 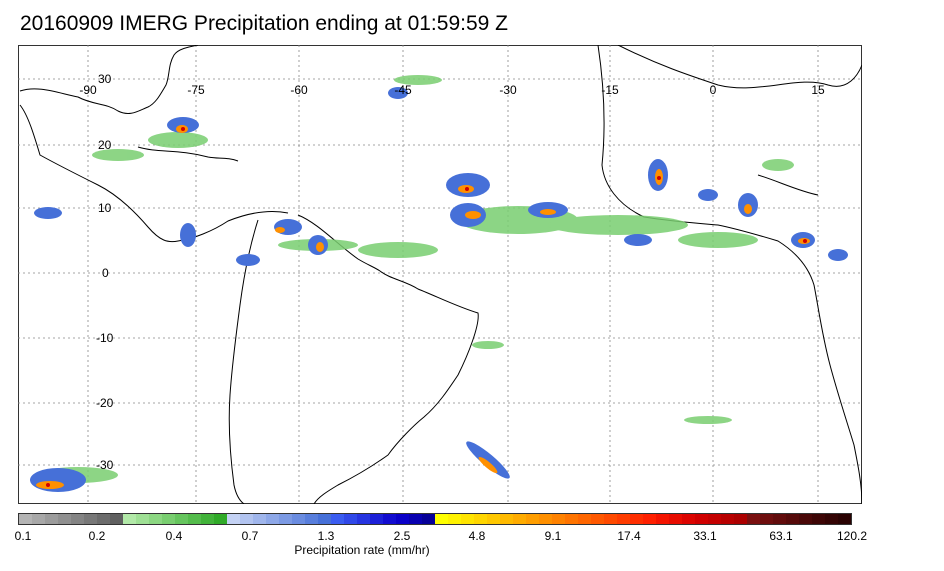 What do you see at coordinates (105, 338) in the screenshot?
I see `lat-label: -10` at bounding box center [105, 338].